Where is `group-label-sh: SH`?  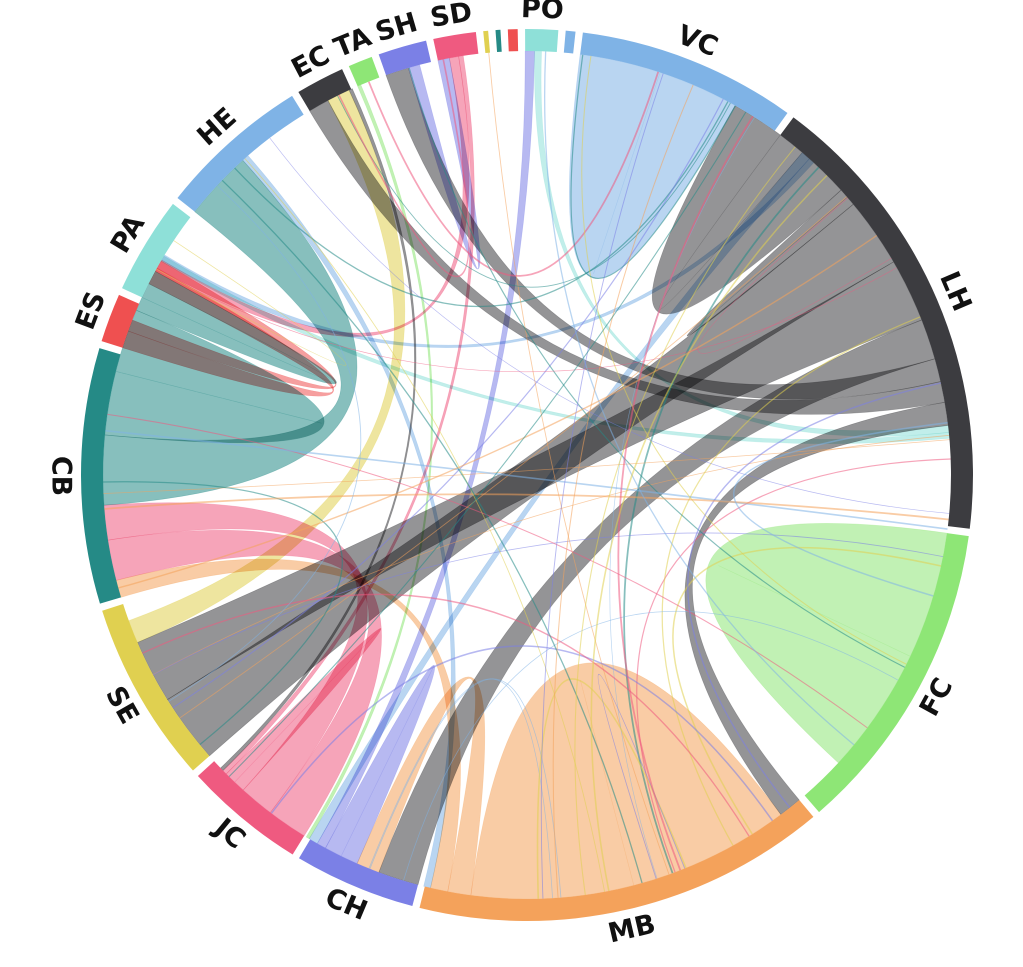 group-label-sh: SH is located at coordinates (396, 28).